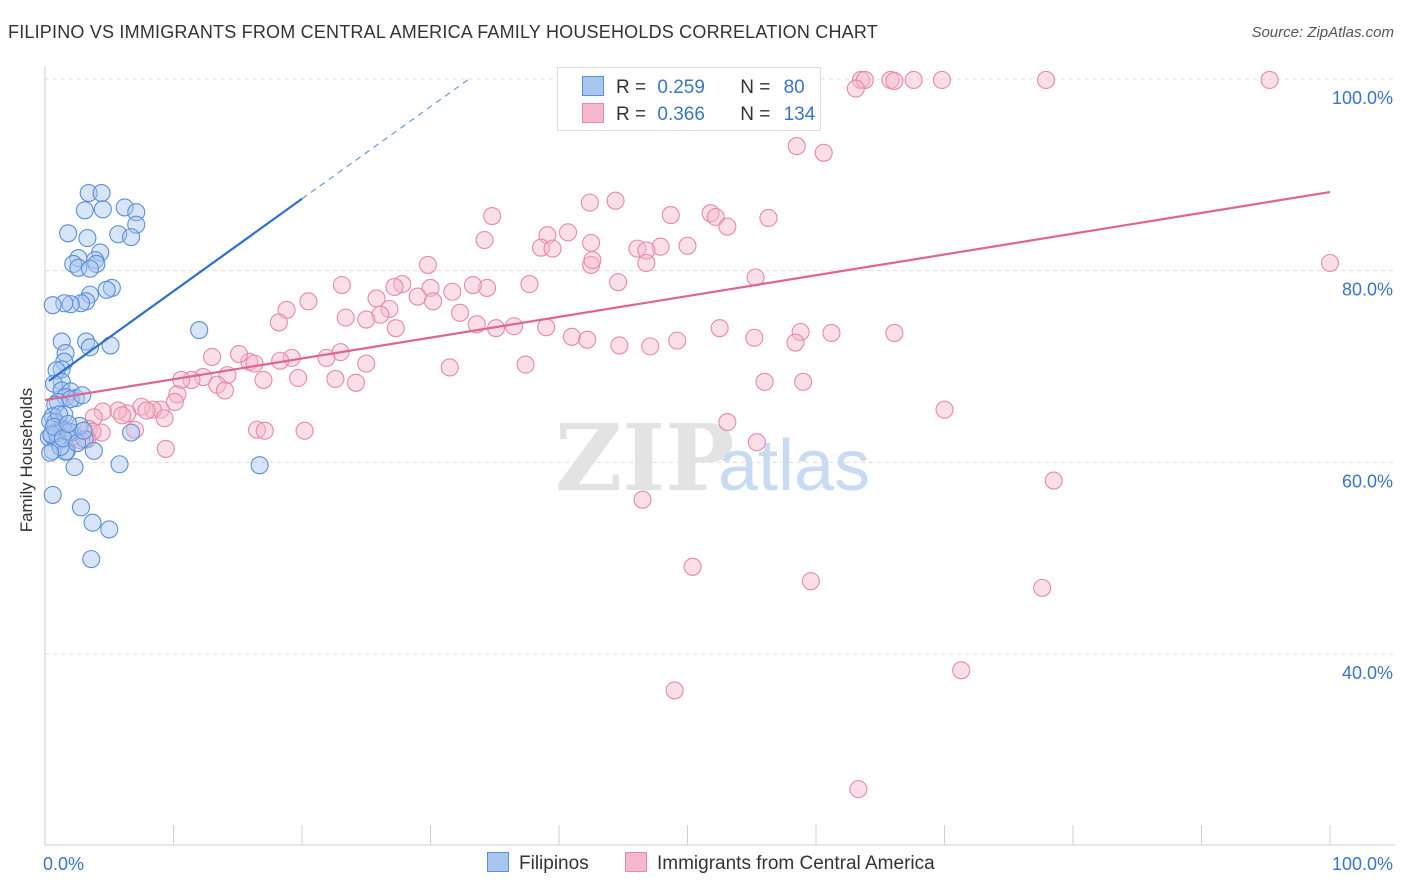 This screenshot has width=1406, height=892. Describe the element at coordinates (693, 88) in the screenshot. I see `legend-row-filipinos: R = 0.259 N = 80` at that location.